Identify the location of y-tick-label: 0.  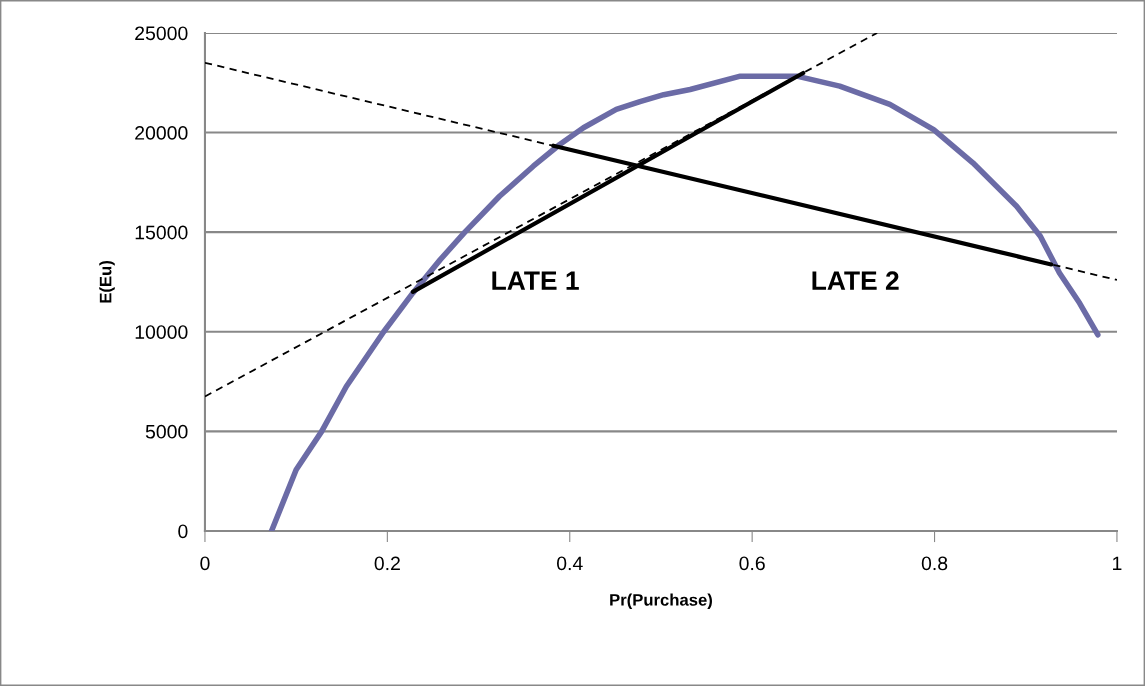
(183, 531).